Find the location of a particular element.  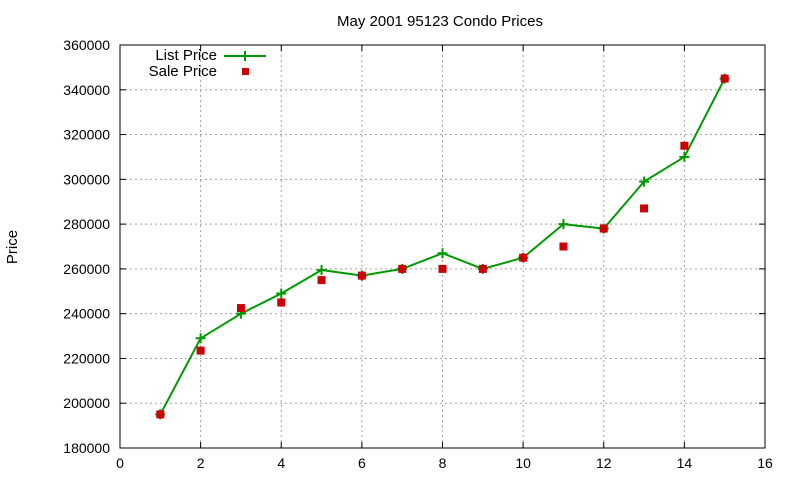

legend-marker-sale-price is located at coordinates (245, 71).